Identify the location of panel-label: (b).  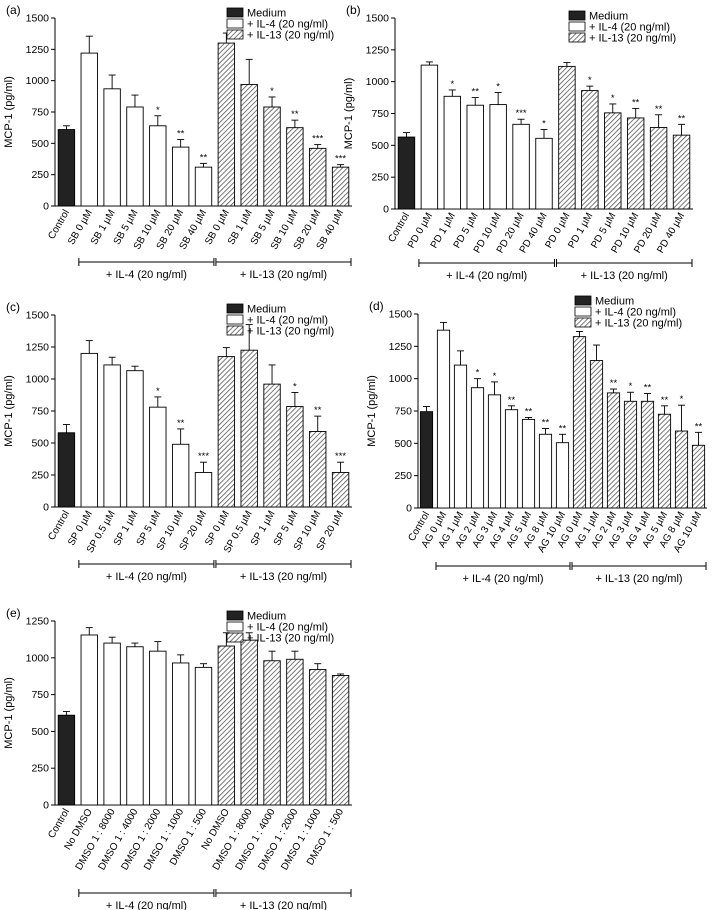
(353, 10).